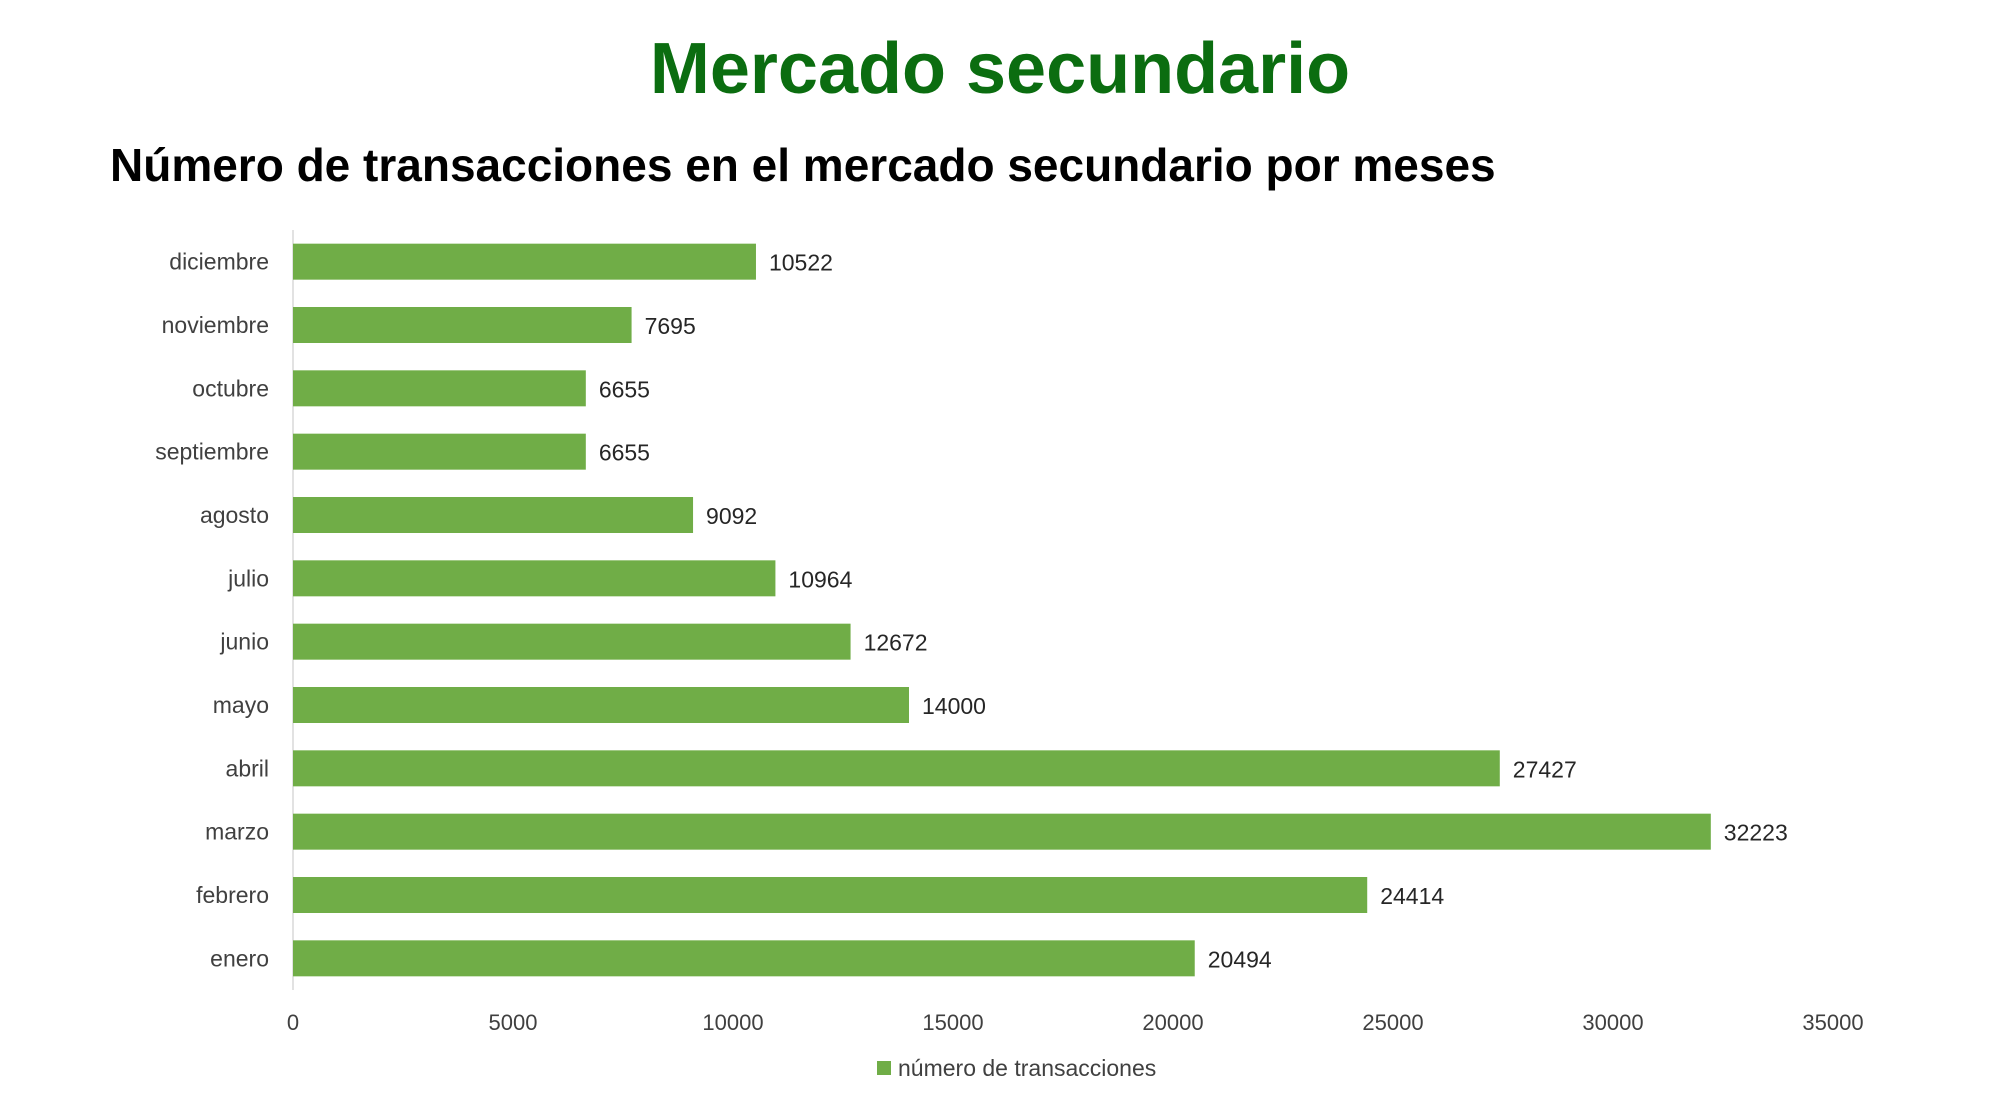 Image resolution: width=2000 pixels, height=1096 pixels. I want to click on category-label: abril, so click(247, 768).